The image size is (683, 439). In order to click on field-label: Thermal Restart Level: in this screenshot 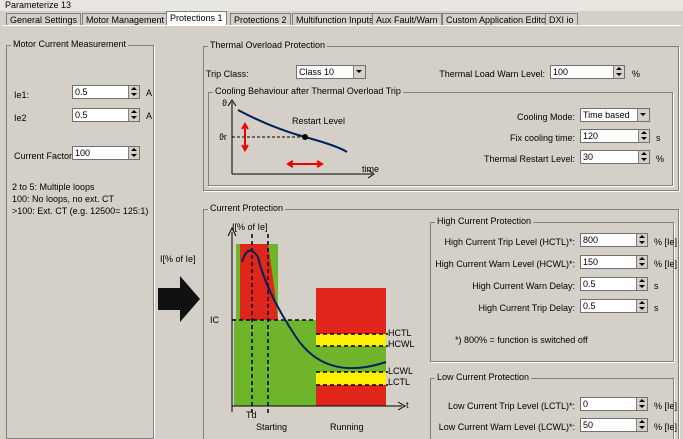, I will do `click(529, 159)`.